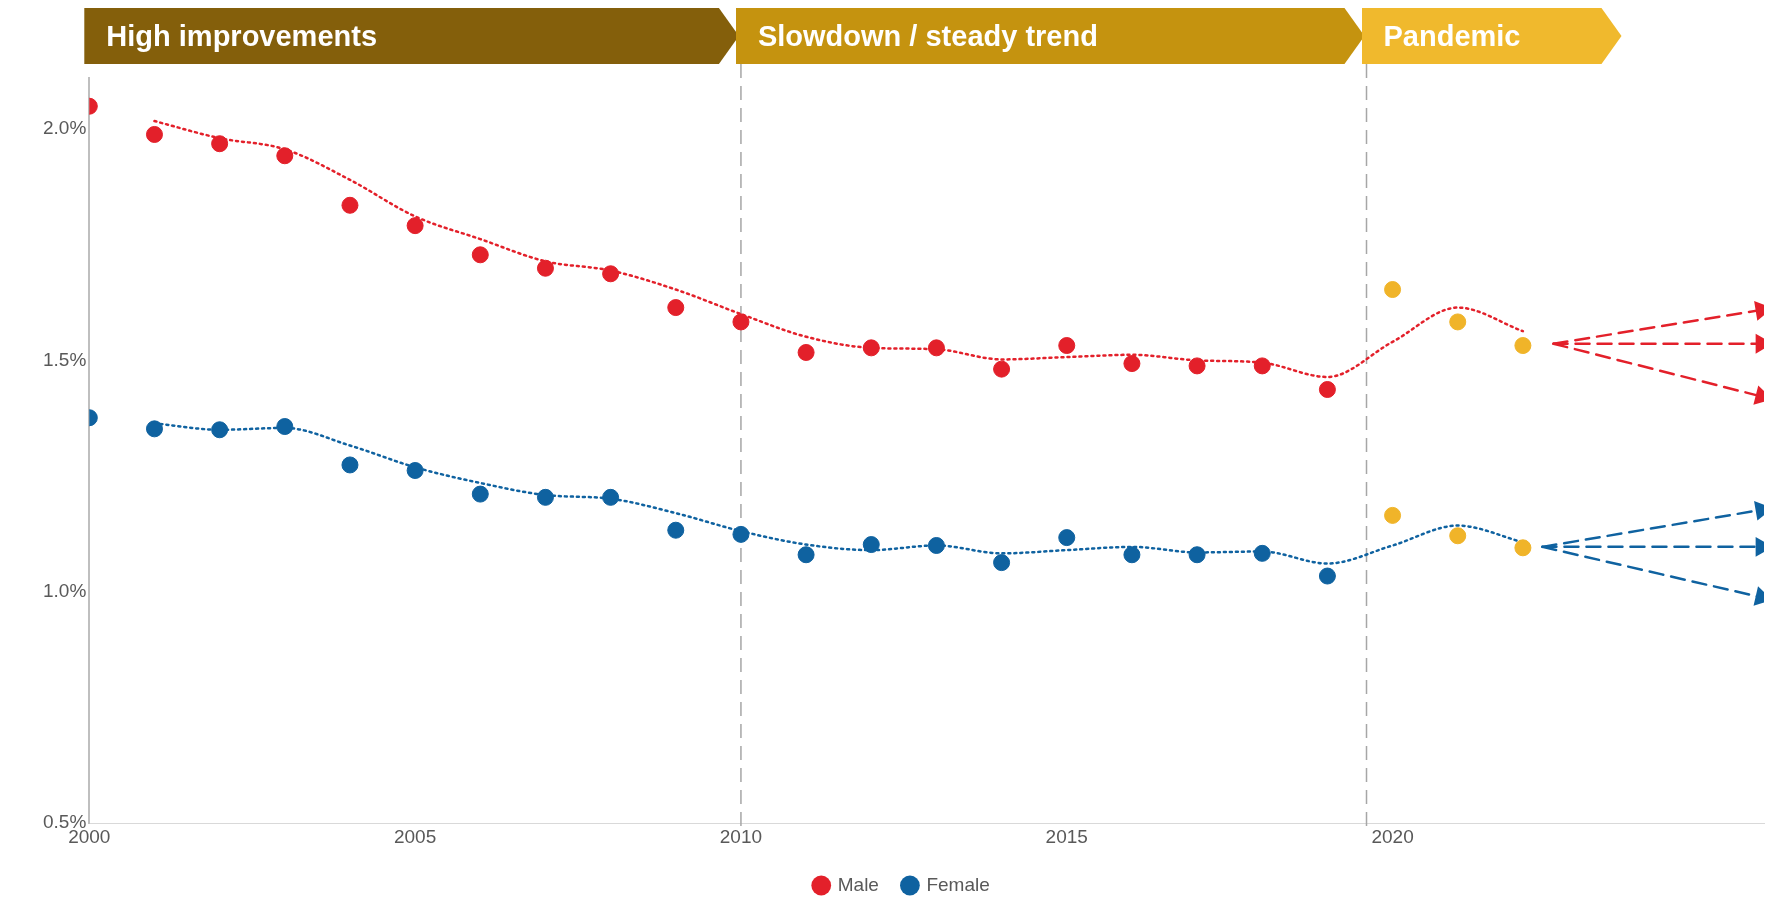  What do you see at coordinates (1392, 836) in the screenshot?
I see `x-tick-label: 2020` at bounding box center [1392, 836].